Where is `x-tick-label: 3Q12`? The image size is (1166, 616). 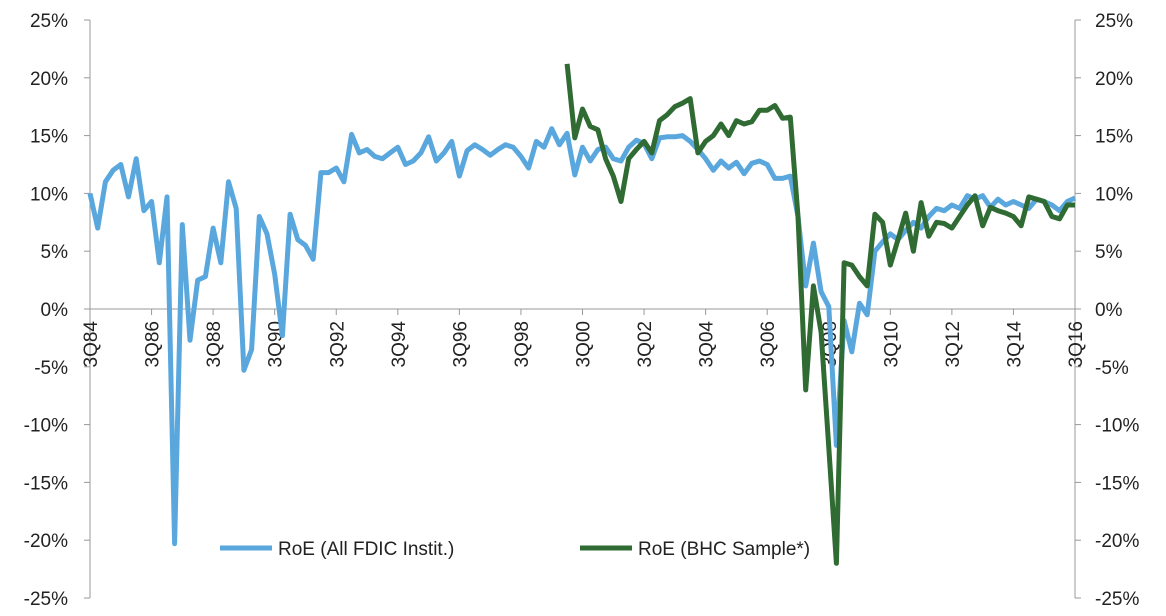
x-tick-label: 3Q12 is located at coordinates (953, 344).